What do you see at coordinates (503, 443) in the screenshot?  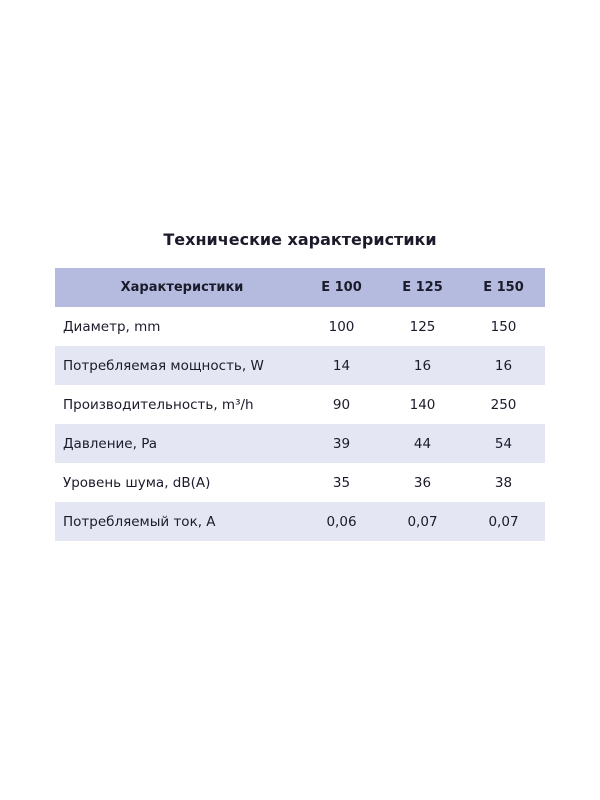 I see `cell-value: 54` at bounding box center [503, 443].